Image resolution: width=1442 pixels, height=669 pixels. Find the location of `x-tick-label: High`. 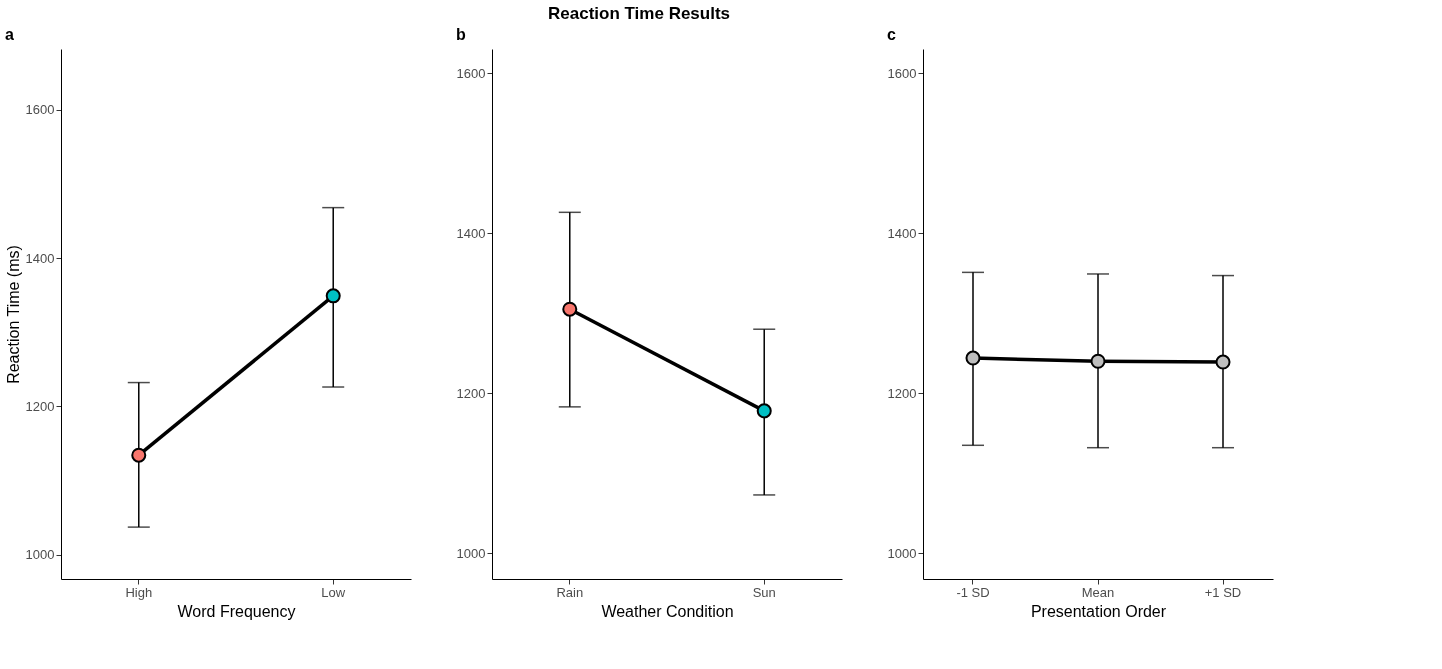

x-tick-label: High is located at coordinates (139, 592).